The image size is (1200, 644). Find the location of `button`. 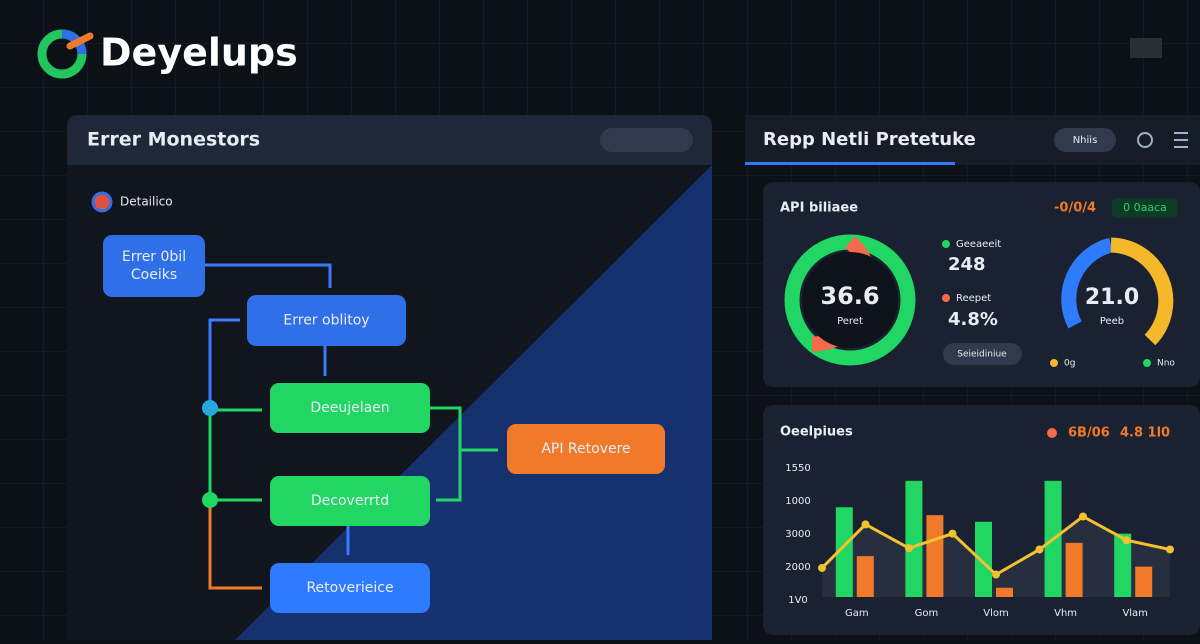

button is located at coordinates (1085, 140).